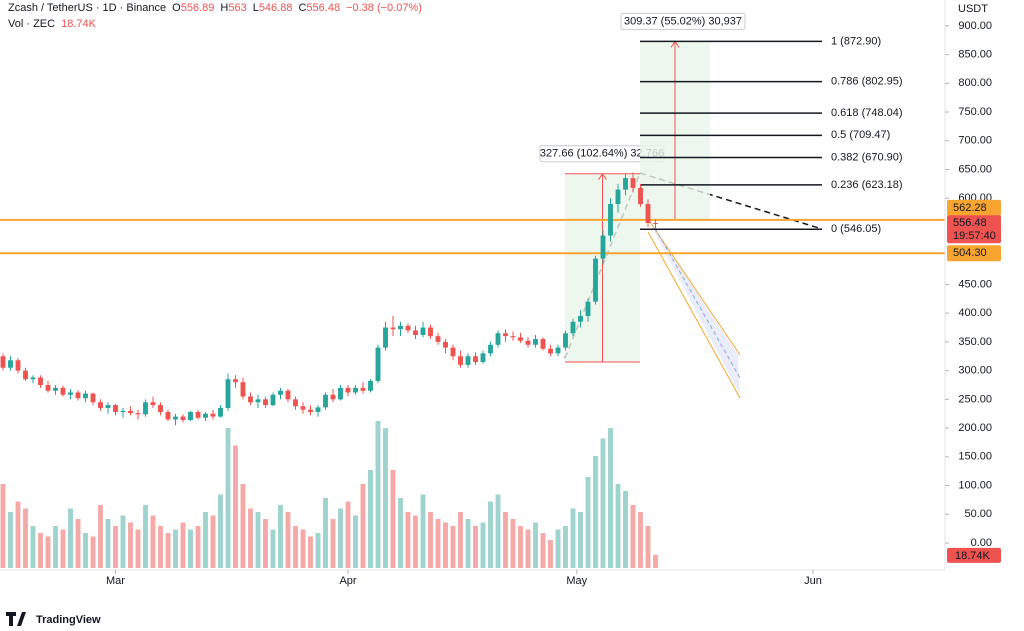 The height and width of the screenshot is (631, 1024). Describe the element at coordinates (974, 229) in the screenshot. I see `last-price-tag` at that location.